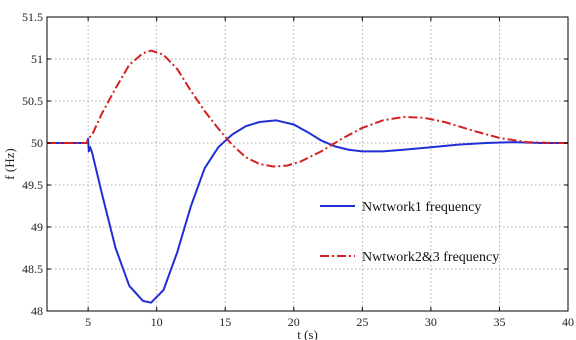  Describe the element at coordinates (307, 333) in the screenshot. I see `x-axis-label: t (s)` at that location.